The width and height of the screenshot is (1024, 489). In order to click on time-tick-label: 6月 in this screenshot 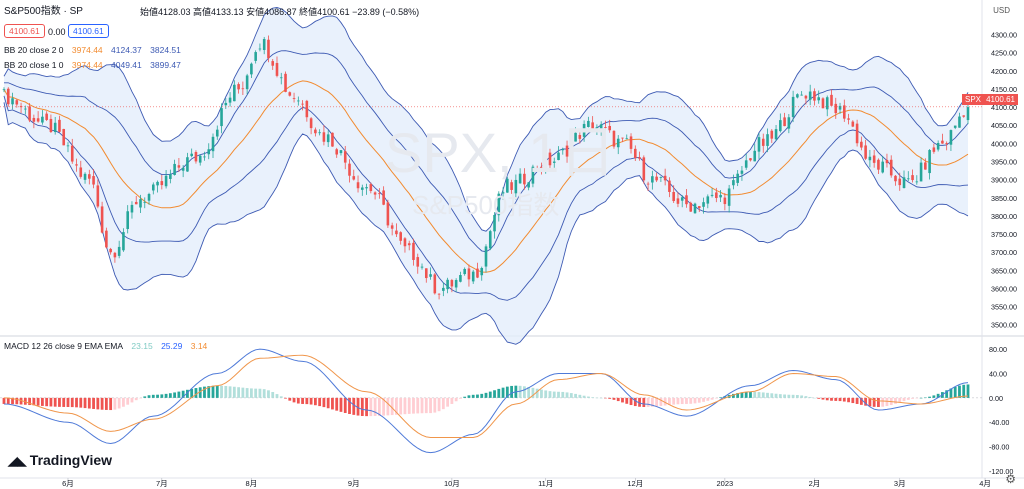, I will do `click(68, 483)`.